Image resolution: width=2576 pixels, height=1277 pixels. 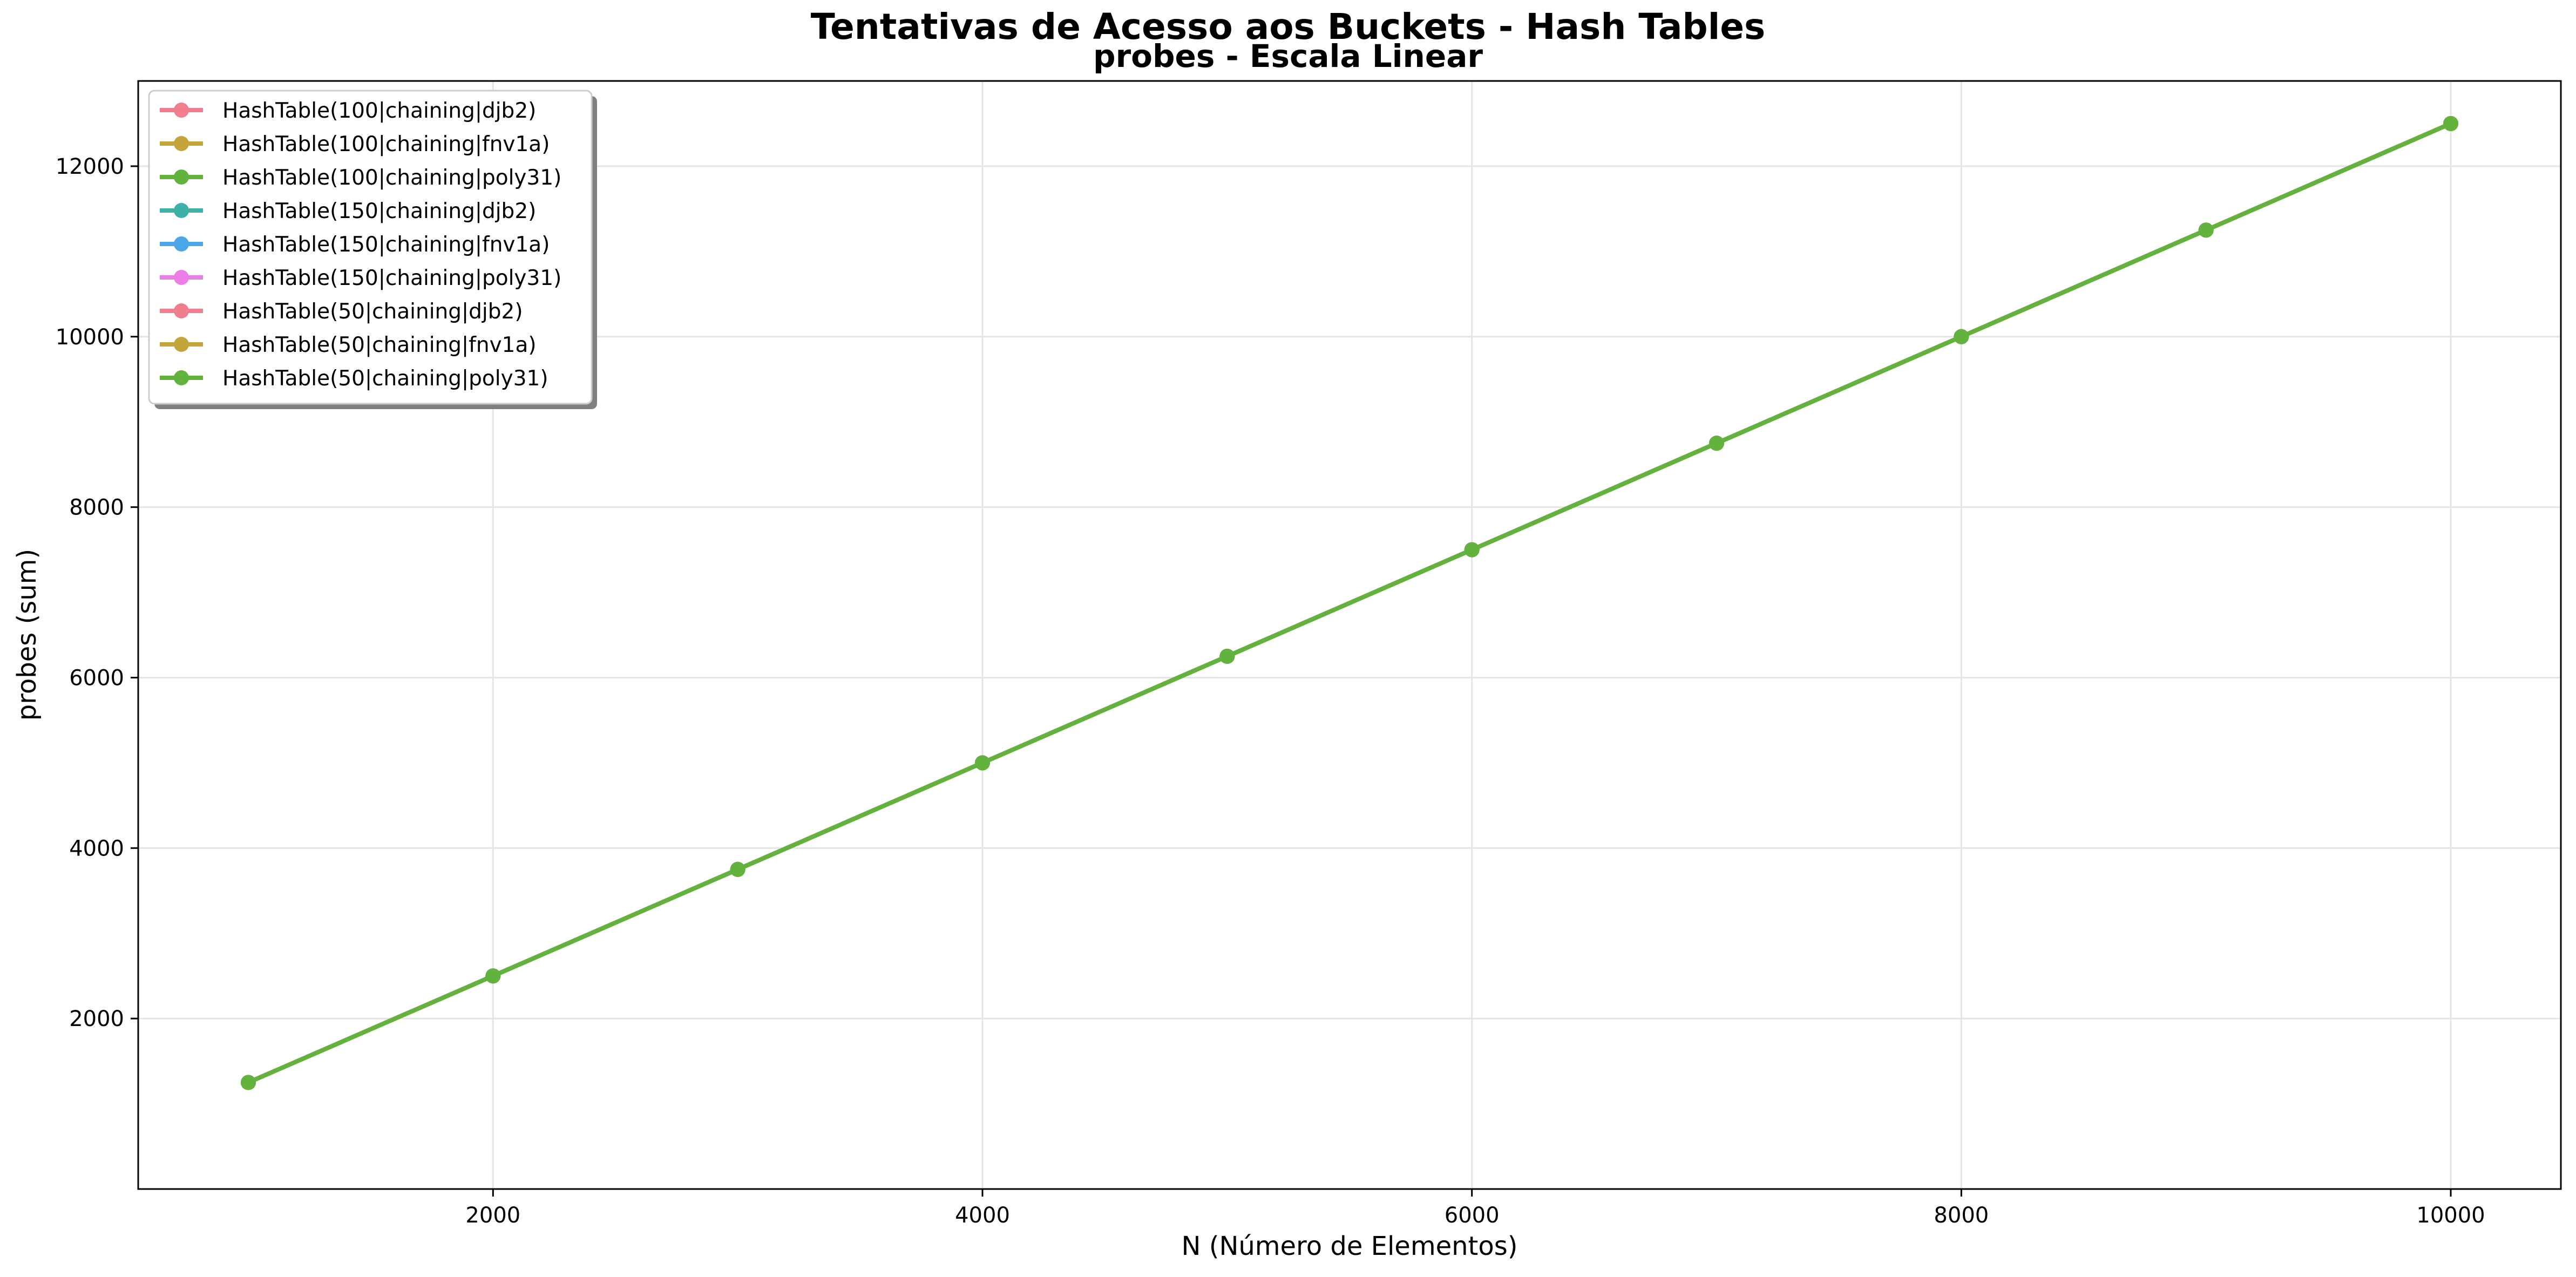 What do you see at coordinates (27, 635) in the screenshot?
I see `y-axis-label: probes (sum)` at bounding box center [27, 635].